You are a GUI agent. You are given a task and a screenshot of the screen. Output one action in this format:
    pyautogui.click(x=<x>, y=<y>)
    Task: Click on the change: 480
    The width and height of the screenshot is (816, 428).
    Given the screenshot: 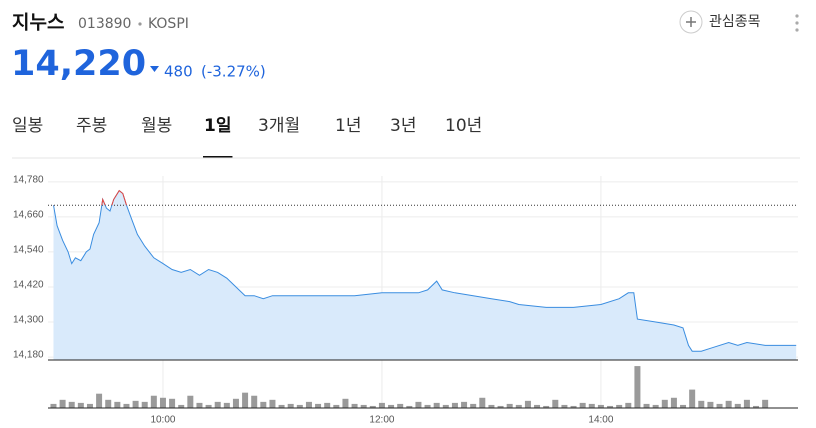 What is the action you would take?
    pyautogui.click(x=178, y=72)
    